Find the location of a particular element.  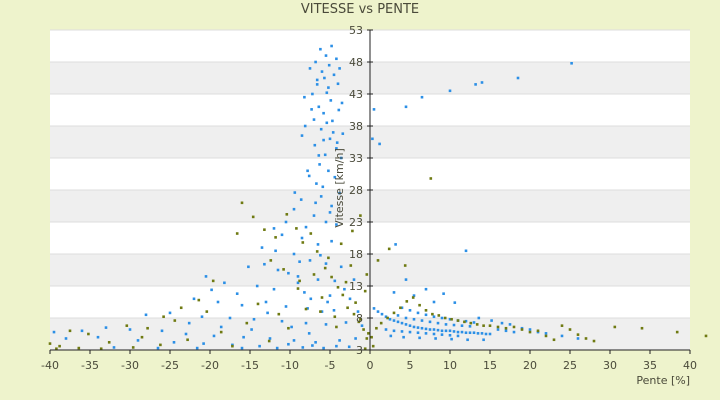

x-tick-label: 20 is located at coordinates (530, 365).